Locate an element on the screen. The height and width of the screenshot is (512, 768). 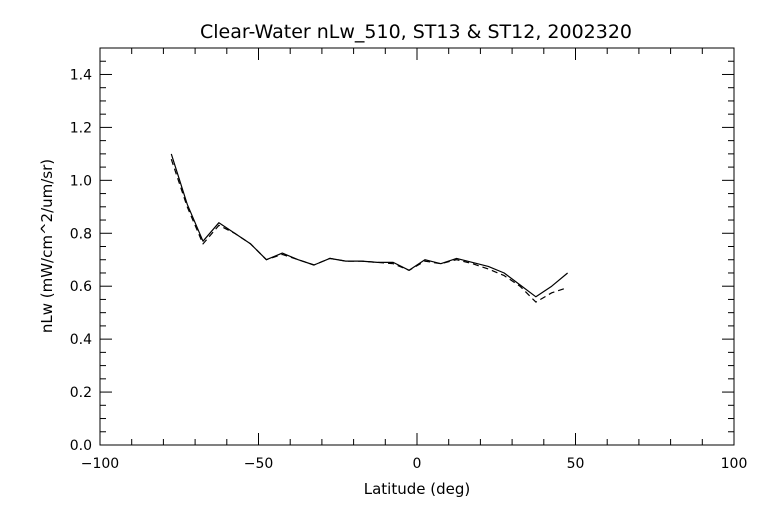
series-line-solid is located at coordinates (369, 225).